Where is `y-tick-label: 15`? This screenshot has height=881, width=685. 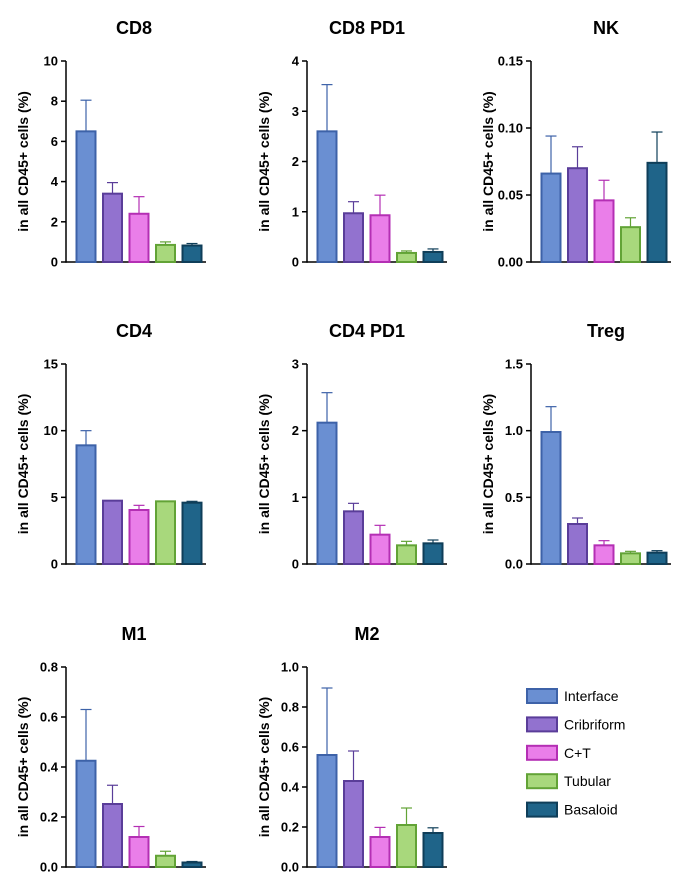
y-tick-label: 15 is located at coordinates (51, 364).